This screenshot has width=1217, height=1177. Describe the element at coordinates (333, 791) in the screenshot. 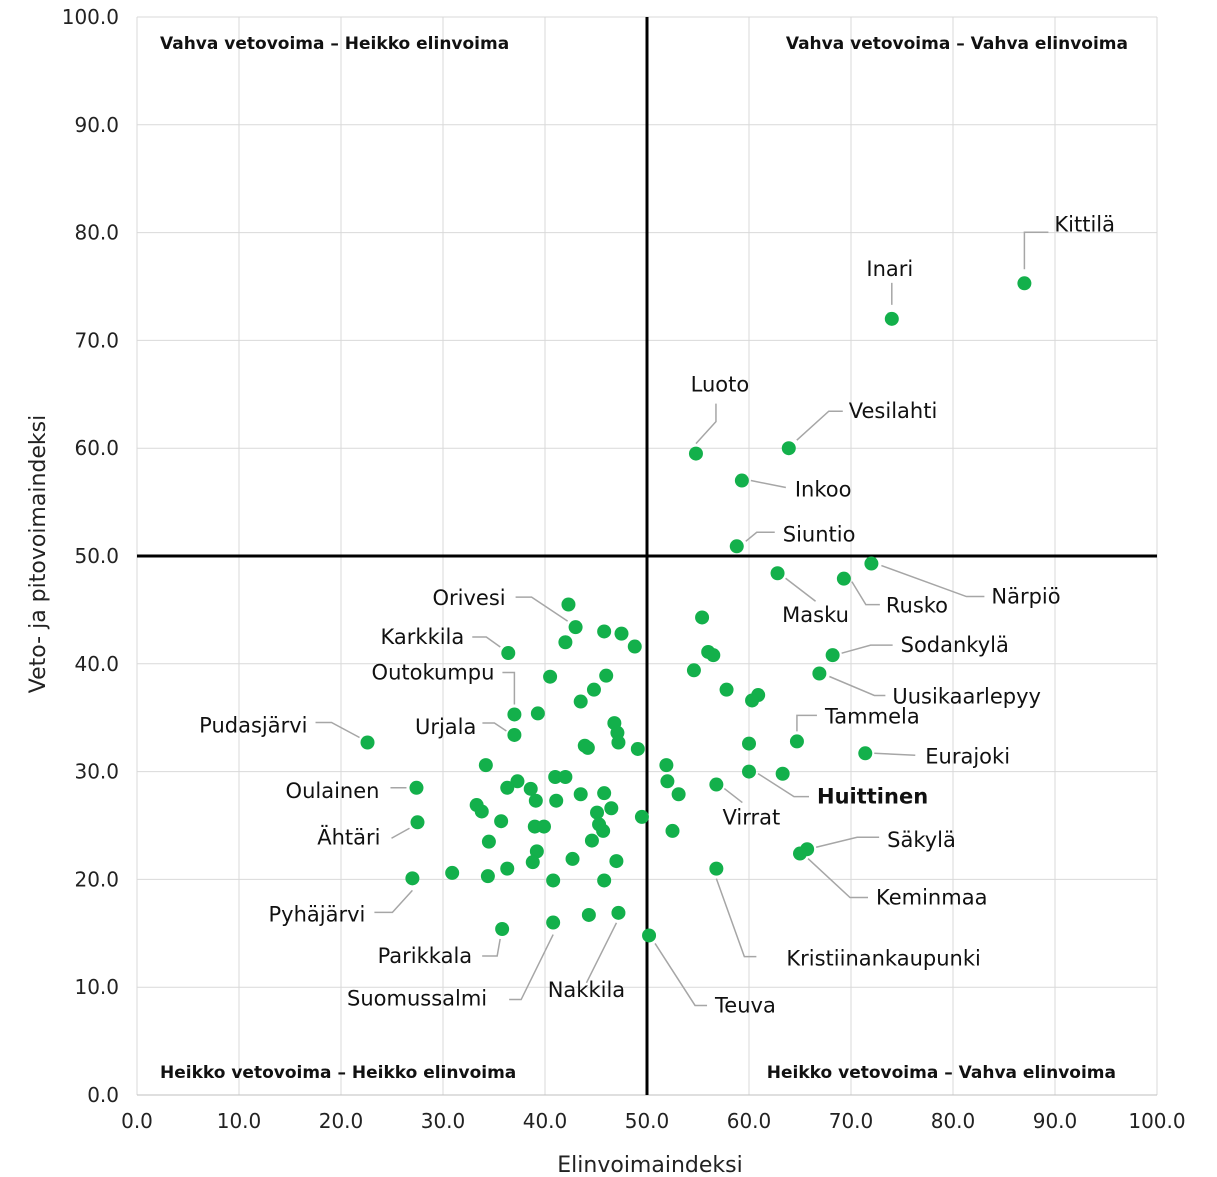

I see `point-label: Oulainen` at that location.